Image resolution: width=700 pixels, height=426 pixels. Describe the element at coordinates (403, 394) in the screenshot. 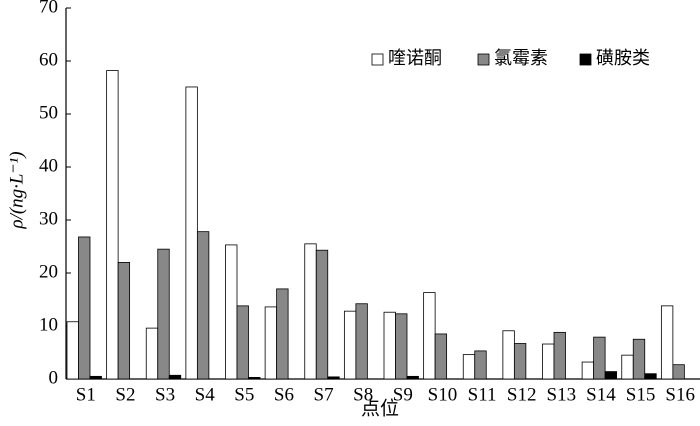

I see `x-tick-label: S9` at that location.